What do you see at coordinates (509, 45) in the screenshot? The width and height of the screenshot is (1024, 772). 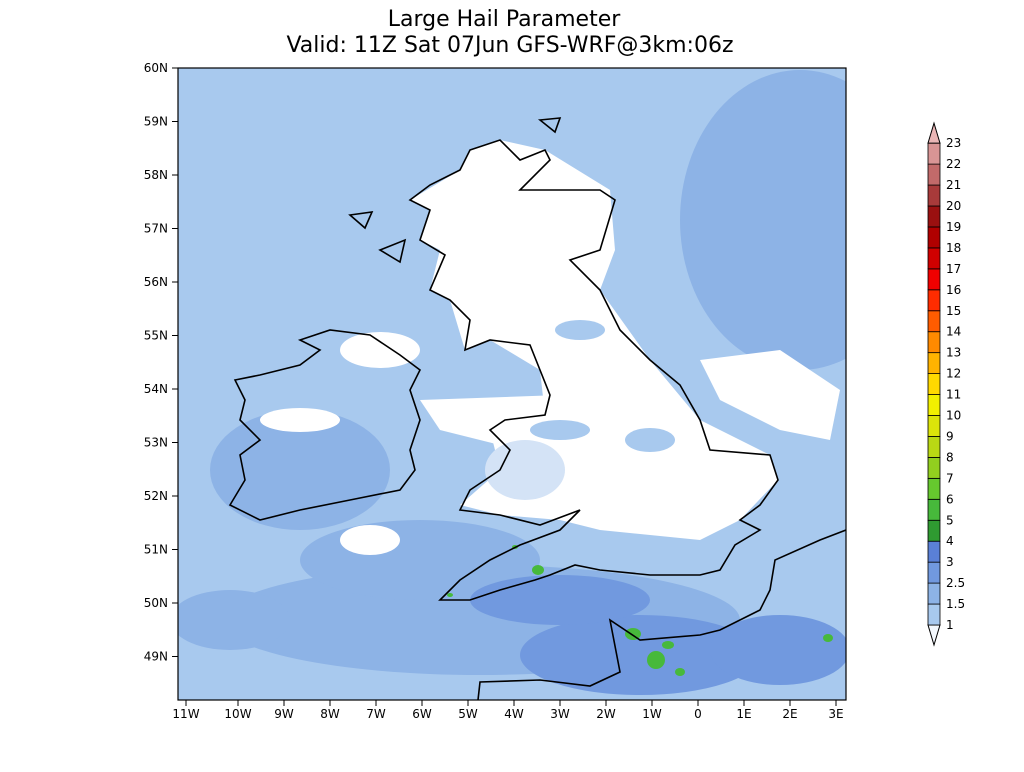 I see `subtitle: Valid: 11Z Sat 07Jun GFS-WRF@3km:06z` at bounding box center [509, 45].